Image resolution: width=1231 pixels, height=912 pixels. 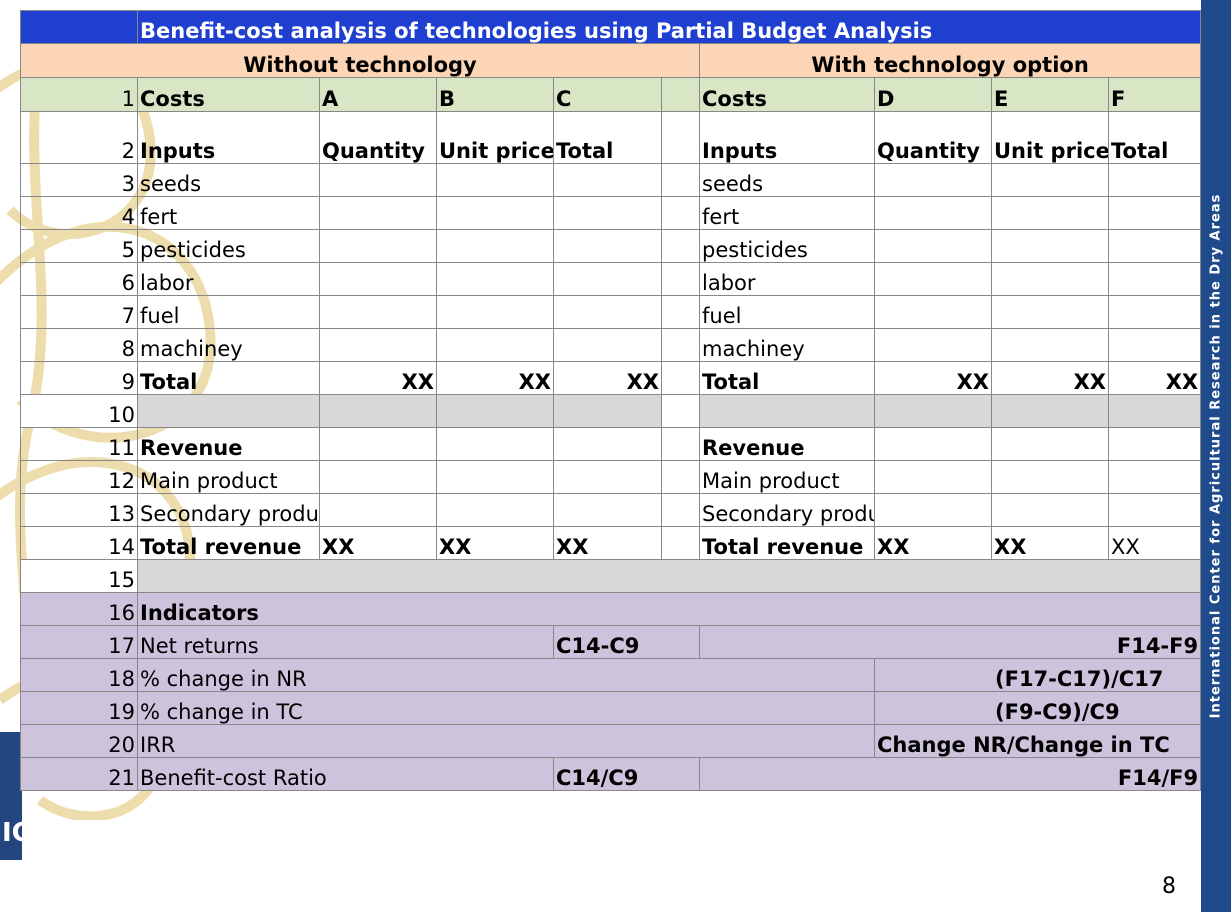 What do you see at coordinates (611, 576) in the screenshot?
I see `table-row: 15` at bounding box center [611, 576].